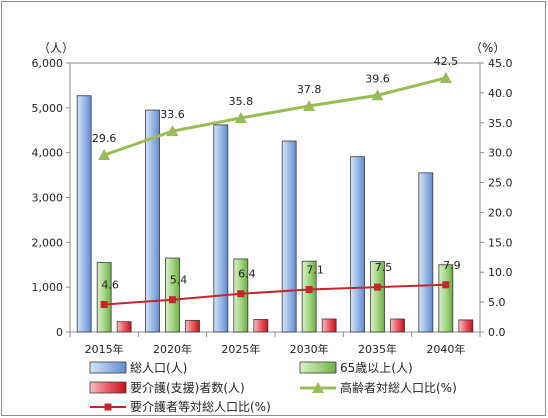 The image size is (548, 418). What do you see at coordinates (500, 93) in the screenshot?
I see `right-axis-tick-label: 40.0` at bounding box center [500, 93].